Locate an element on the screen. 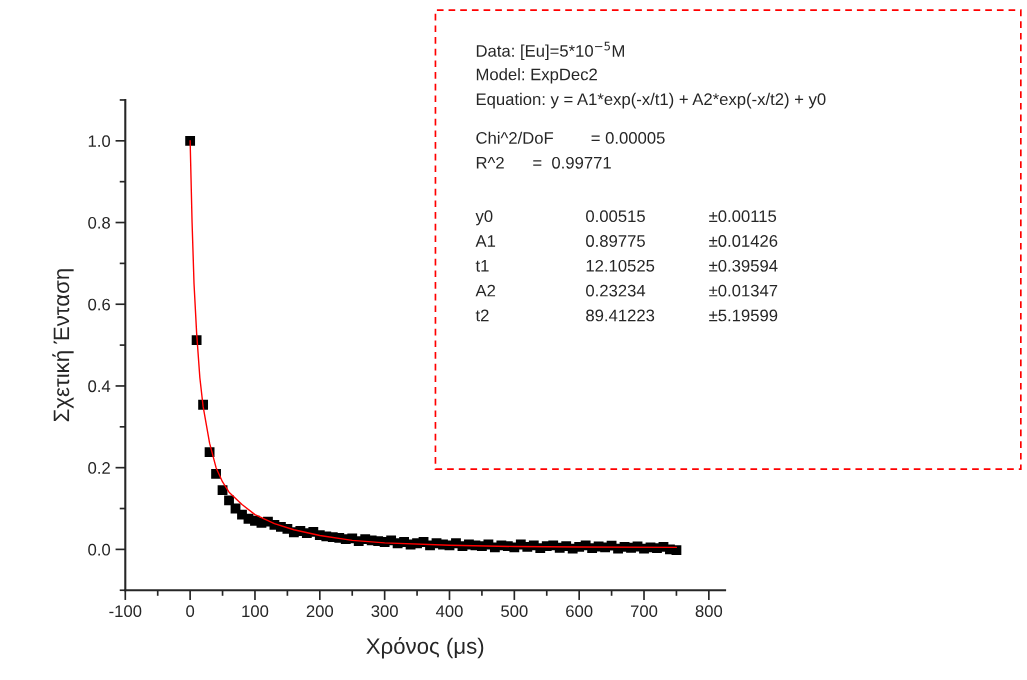 The width and height of the screenshot is (1027, 680). annotation: ±0.00115 is located at coordinates (743, 216).